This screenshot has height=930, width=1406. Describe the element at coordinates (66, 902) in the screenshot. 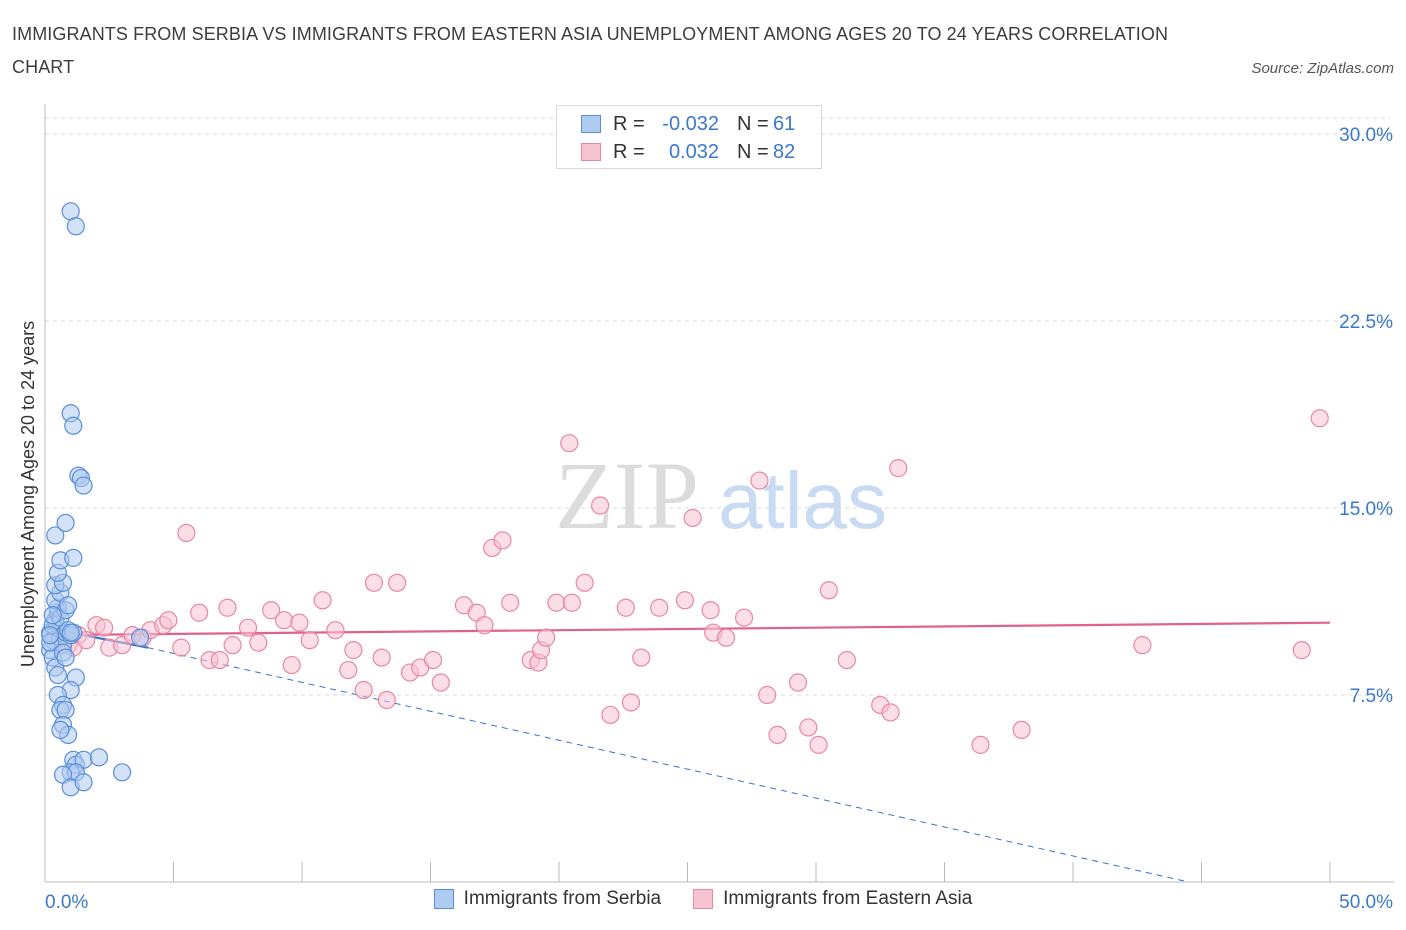

I see `x-tick-label-min: 0.0%` at that location.